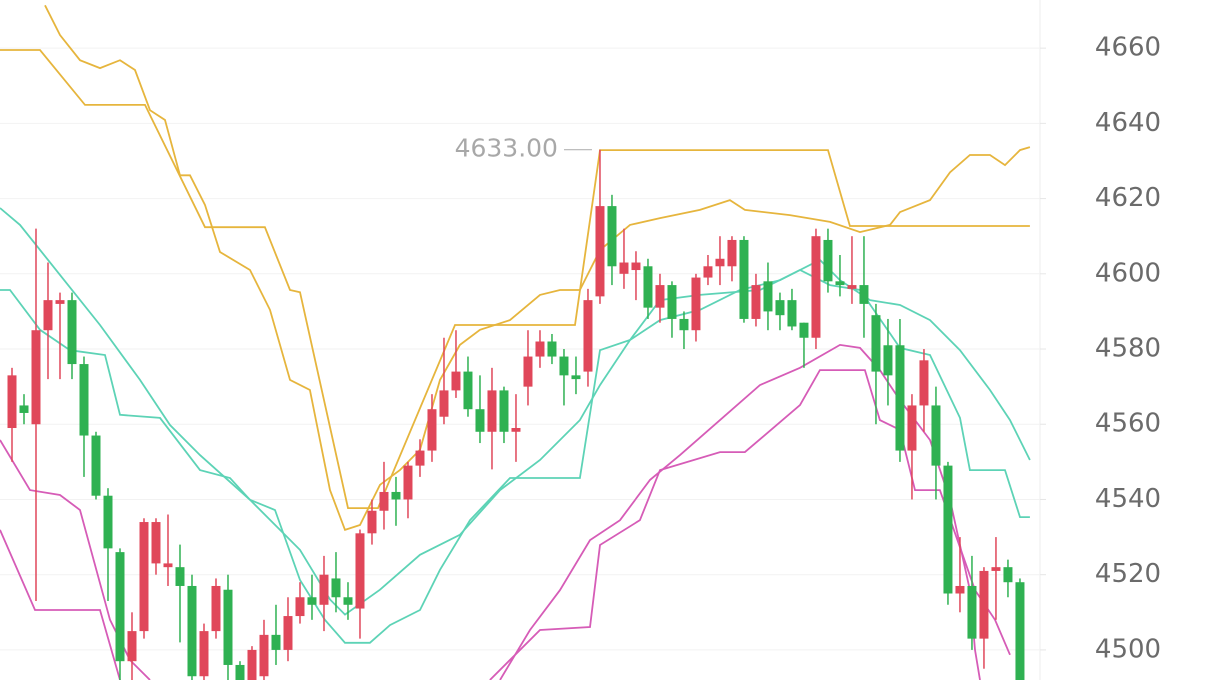 This screenshot has height=680, width=1220. Describe the element at coordinates (1128, 198) in the screenshot. I see `y-tick-label: 4620` at that location.